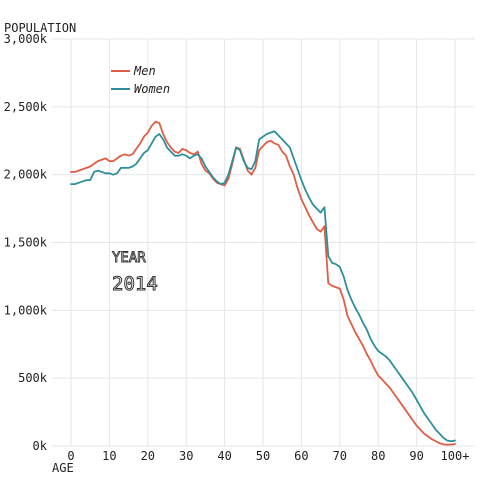 The height and width of the screenshot is (480, 480). I want to click on x-tick-label: 80, so click(378, 456).